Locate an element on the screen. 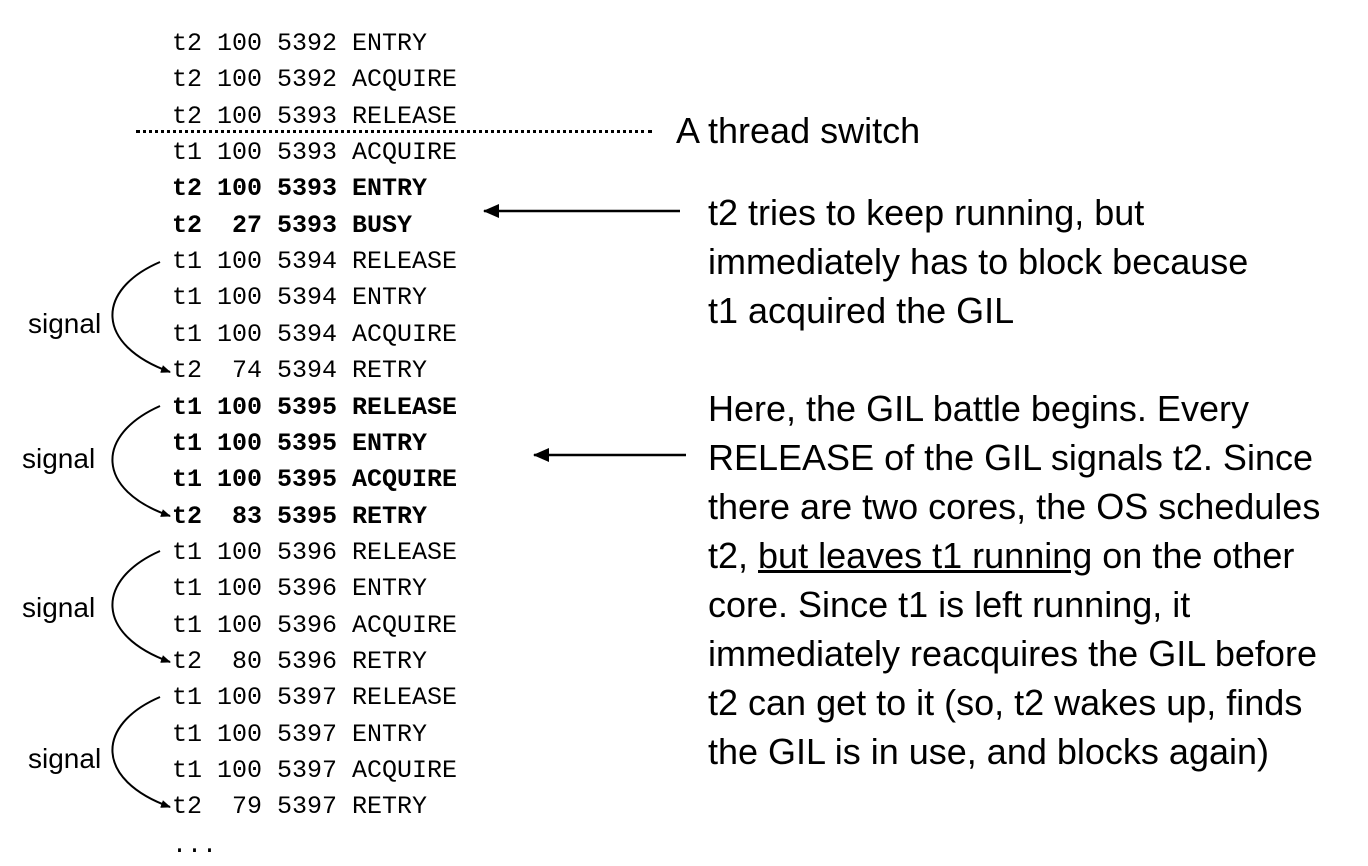  battle-note-line: core. Since t1 is left running, it is located at coordinates (949, 604).